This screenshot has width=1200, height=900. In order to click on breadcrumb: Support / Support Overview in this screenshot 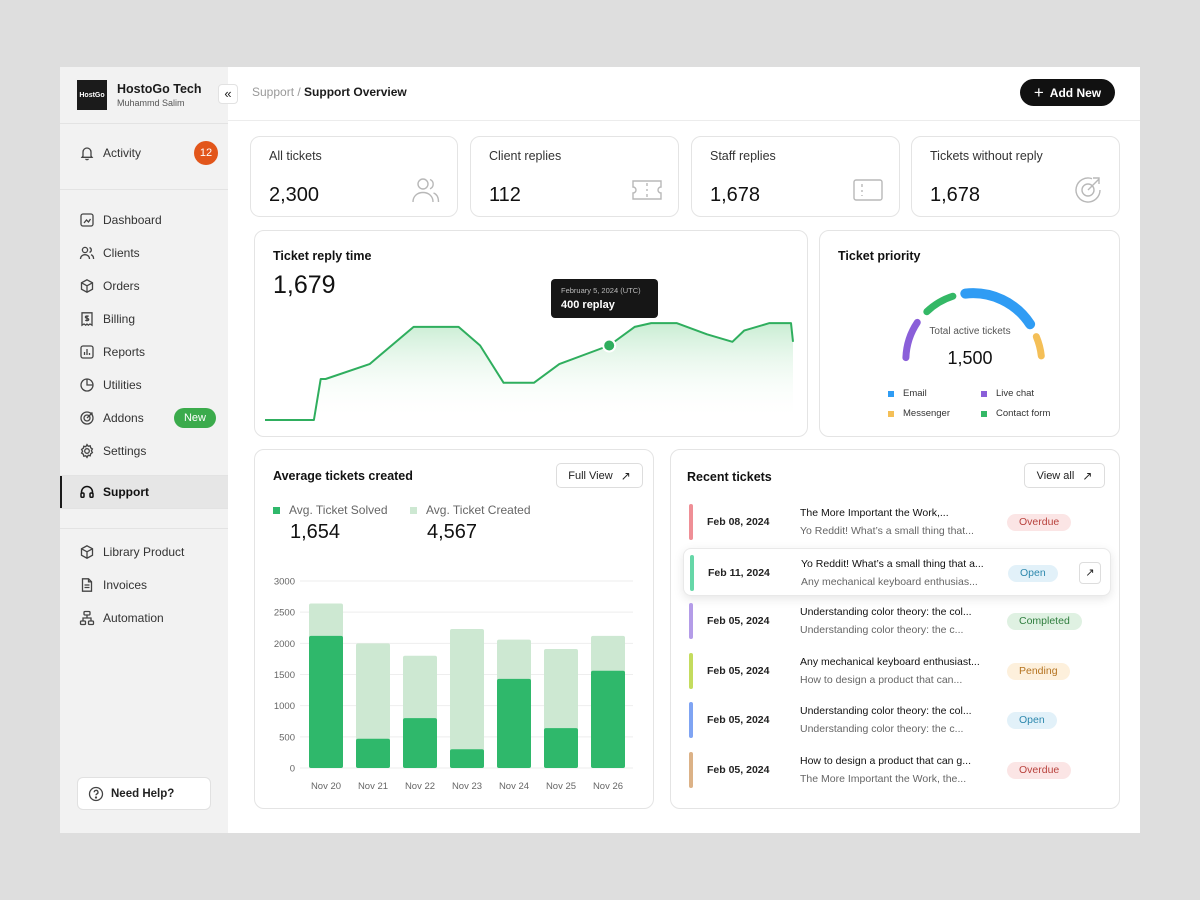, I will do `click(329, 92)`.